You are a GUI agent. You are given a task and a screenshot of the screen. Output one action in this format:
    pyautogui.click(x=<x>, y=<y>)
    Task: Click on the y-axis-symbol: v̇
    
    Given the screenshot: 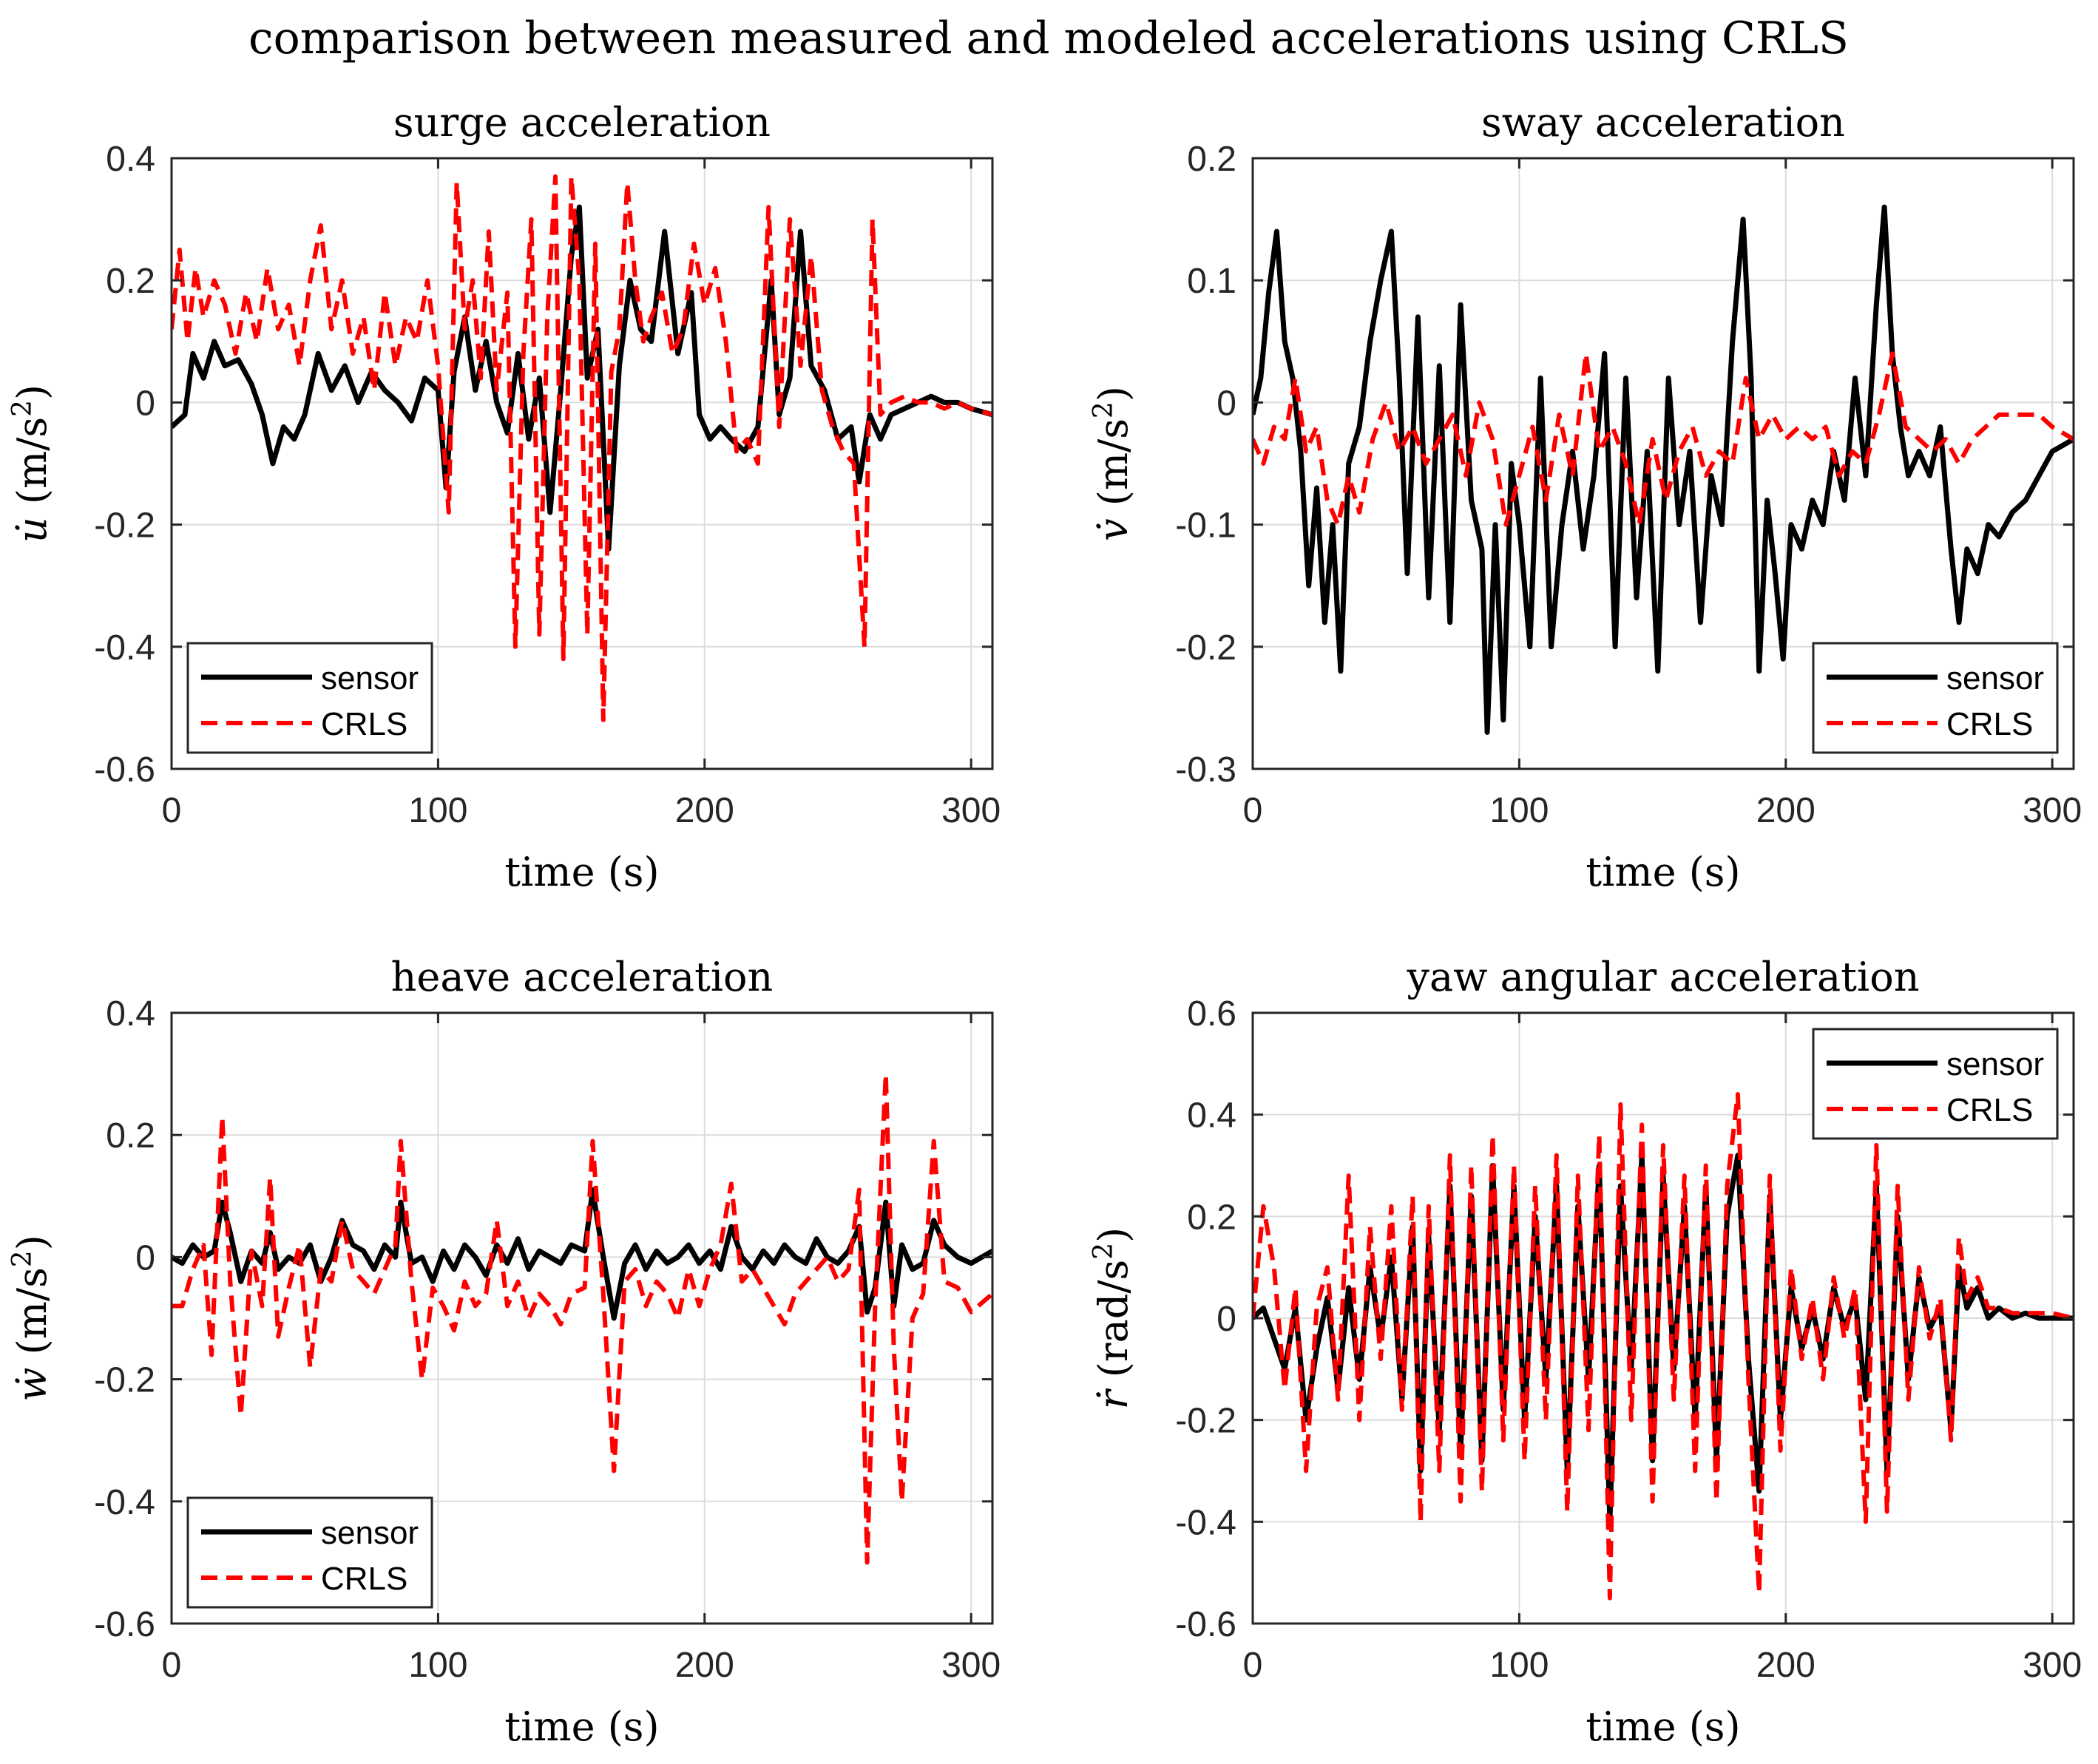 What is the action you would take?
    pyautogui.click(x=1113, y=523)
    